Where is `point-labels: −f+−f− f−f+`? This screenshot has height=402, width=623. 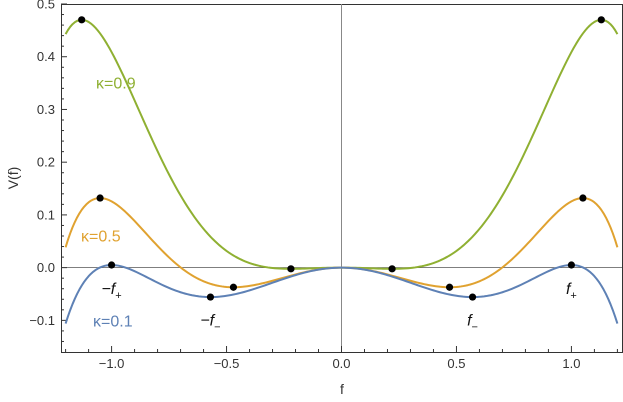
point-labels: −f+−f− f−f+ is located at coordinates (338, 307).